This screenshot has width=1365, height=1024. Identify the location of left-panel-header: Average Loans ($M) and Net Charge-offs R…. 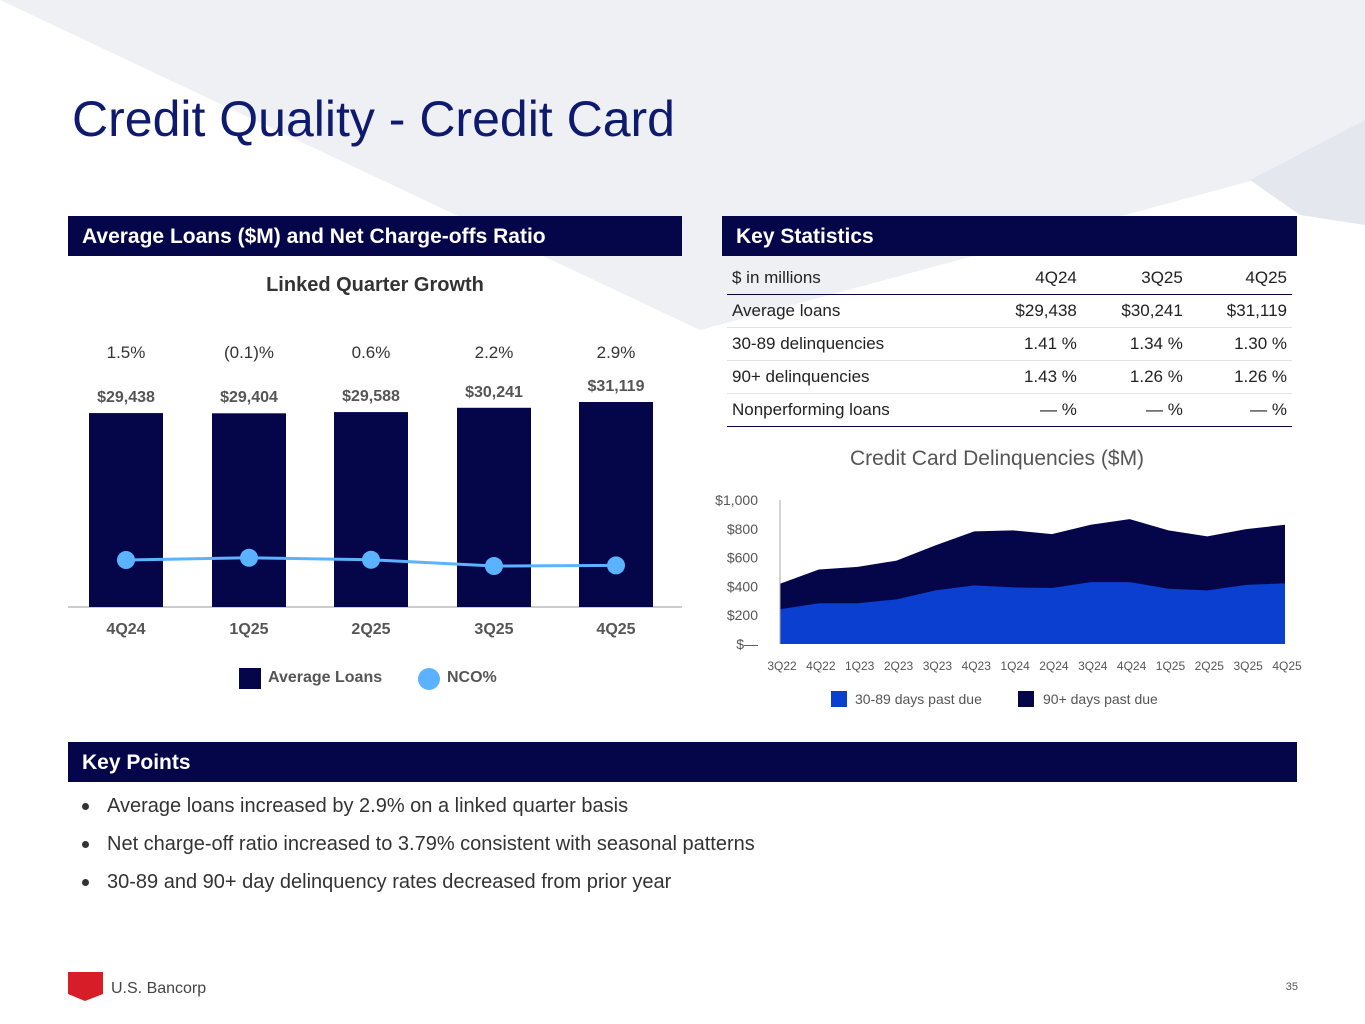
(375, 236).